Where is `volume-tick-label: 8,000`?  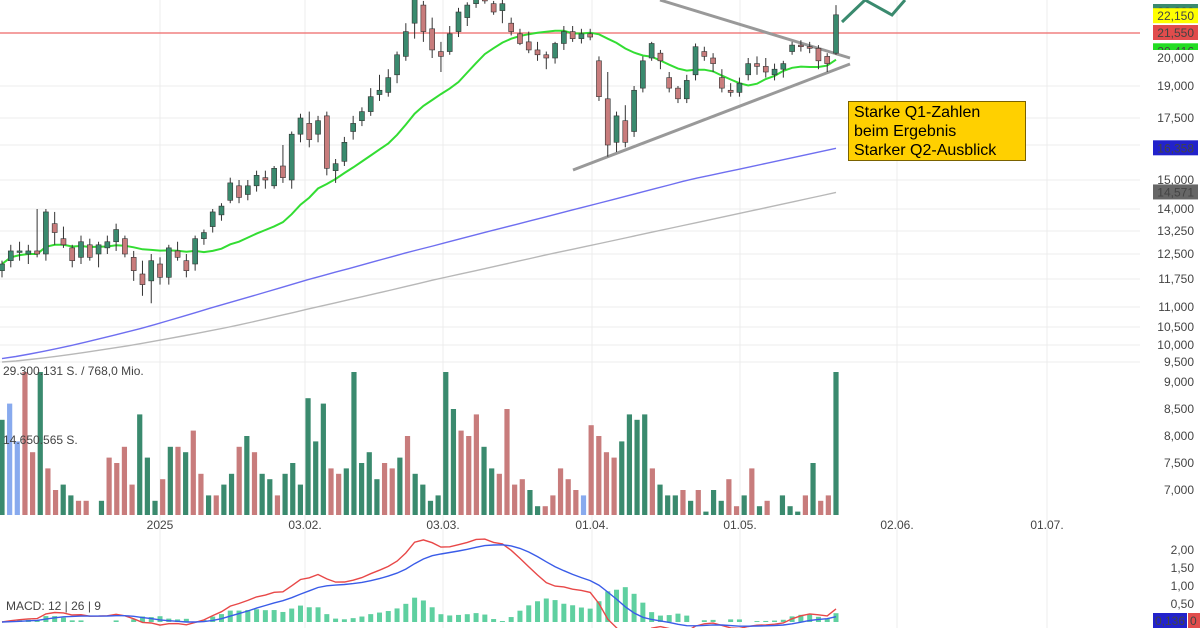 volume-tick-label: 8,000 is located at coordinates (1179, 436).